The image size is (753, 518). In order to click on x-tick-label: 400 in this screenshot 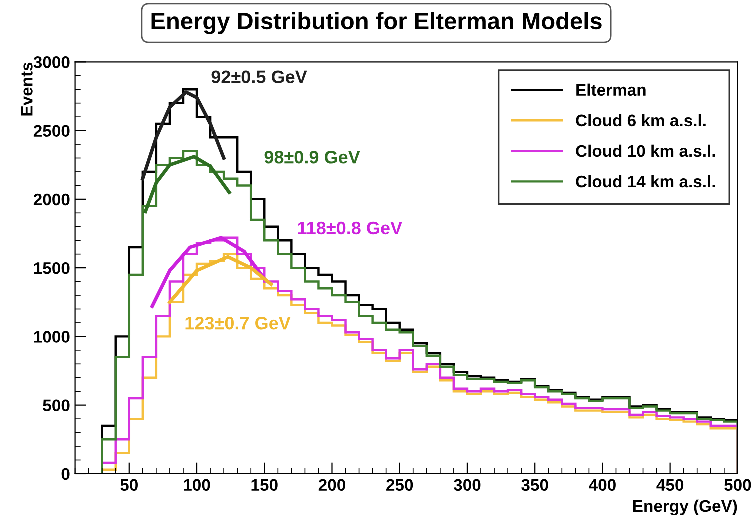, I will do `click(602, 485)`.